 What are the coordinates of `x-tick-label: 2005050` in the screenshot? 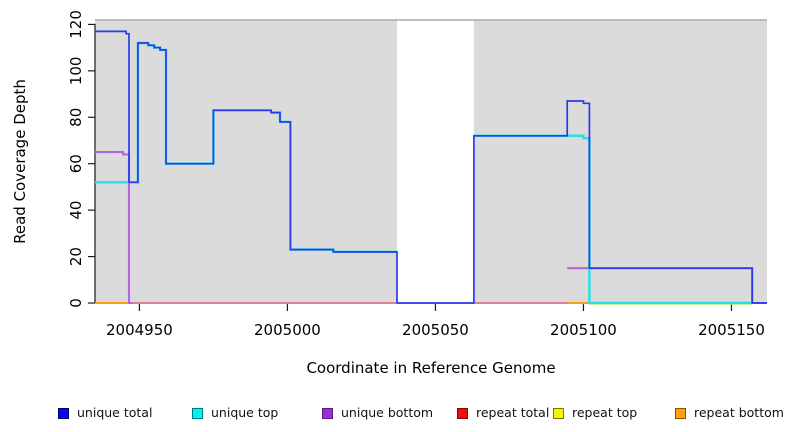 It's located at (435, 330).